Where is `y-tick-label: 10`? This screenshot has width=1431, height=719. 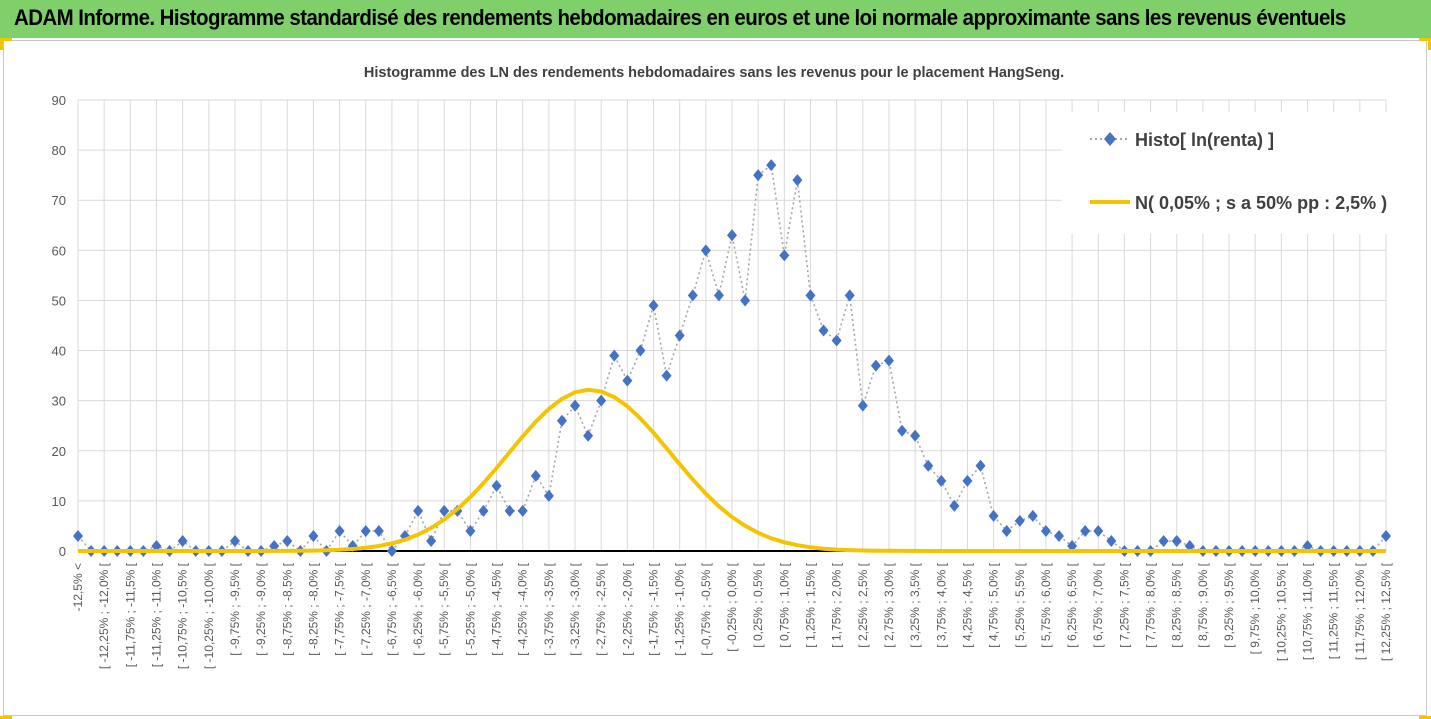
y-tick-label: 10 is located at coordinates (59, 501).